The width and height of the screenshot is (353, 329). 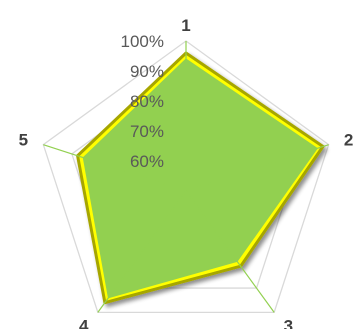 I want to click on tick-label: 100%, so click(x=142, y=41).